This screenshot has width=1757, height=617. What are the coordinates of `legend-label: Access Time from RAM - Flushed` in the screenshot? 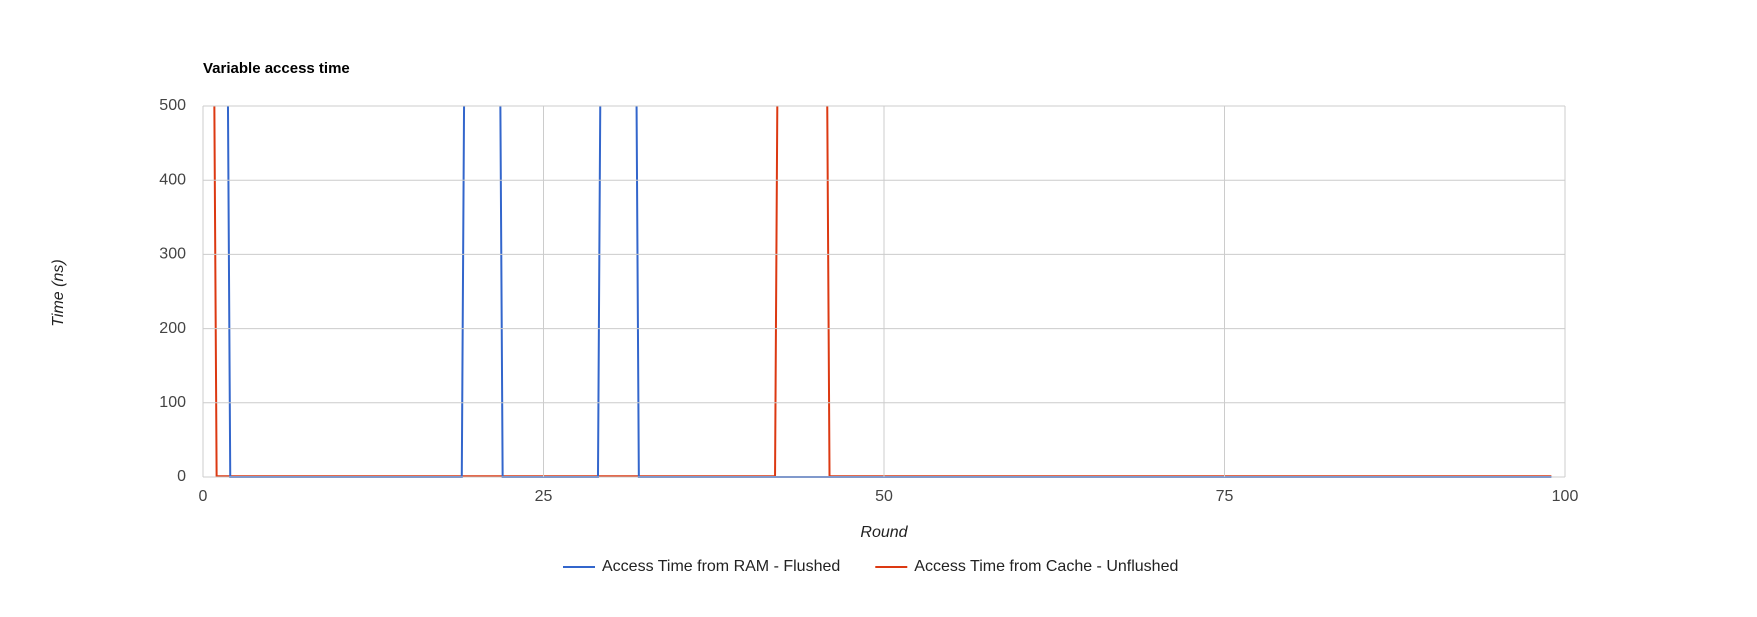 It's located at (721, 566).